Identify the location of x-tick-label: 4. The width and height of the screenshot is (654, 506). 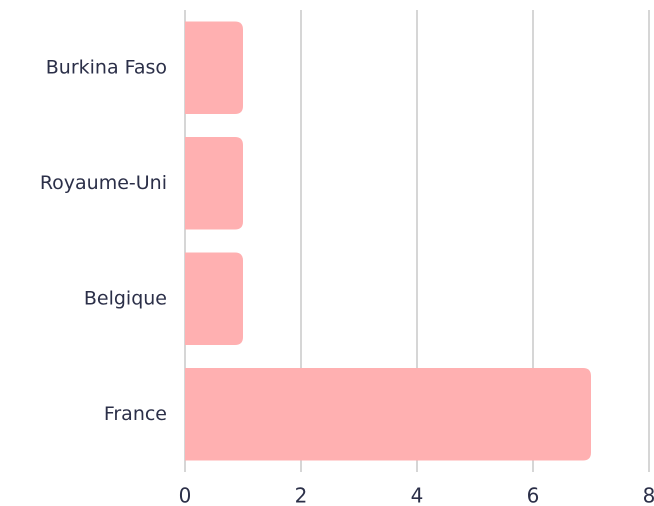
(417, 495).